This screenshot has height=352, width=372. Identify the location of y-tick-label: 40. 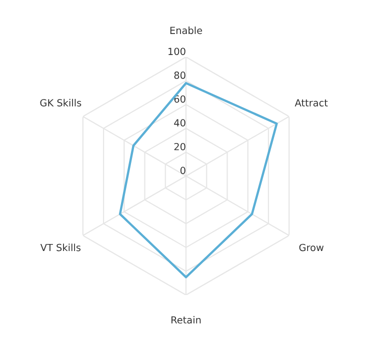
(180, 122).